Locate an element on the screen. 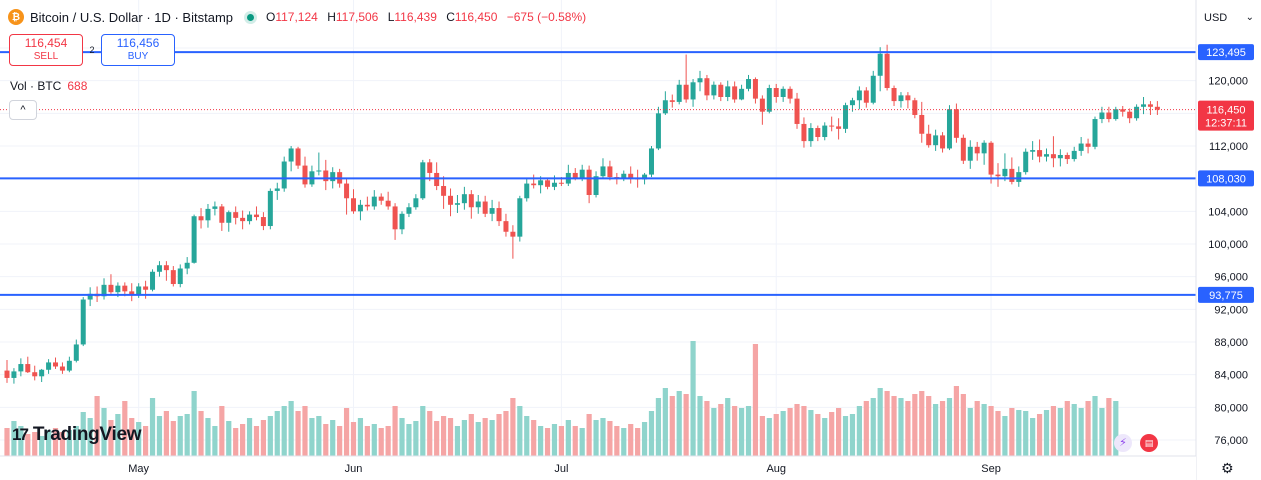  lightning-icon: ⚡ is located at coordinates (1123, 443).